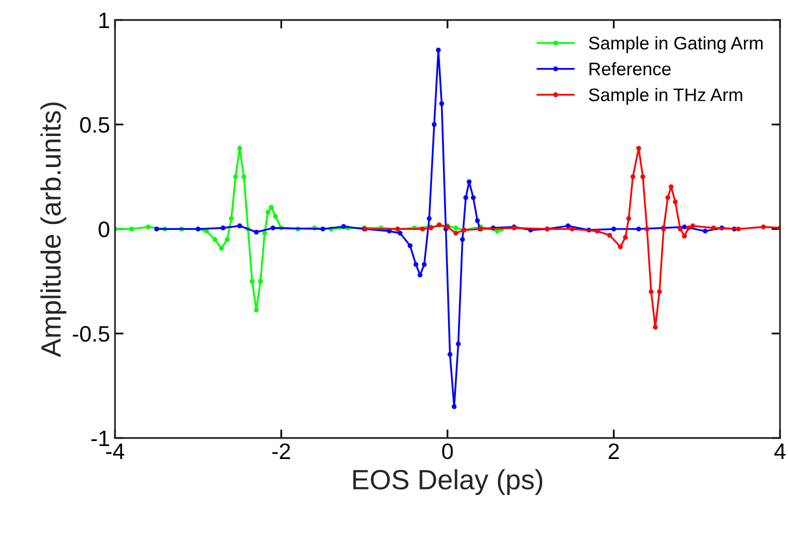 Image resolution: width=788 pixels, height=534 pixels. What do you see at coordinates (675, 45) in the screenshot?
I see `legend-label: Sample in Gating Arm` at bounding box center [675, 45].